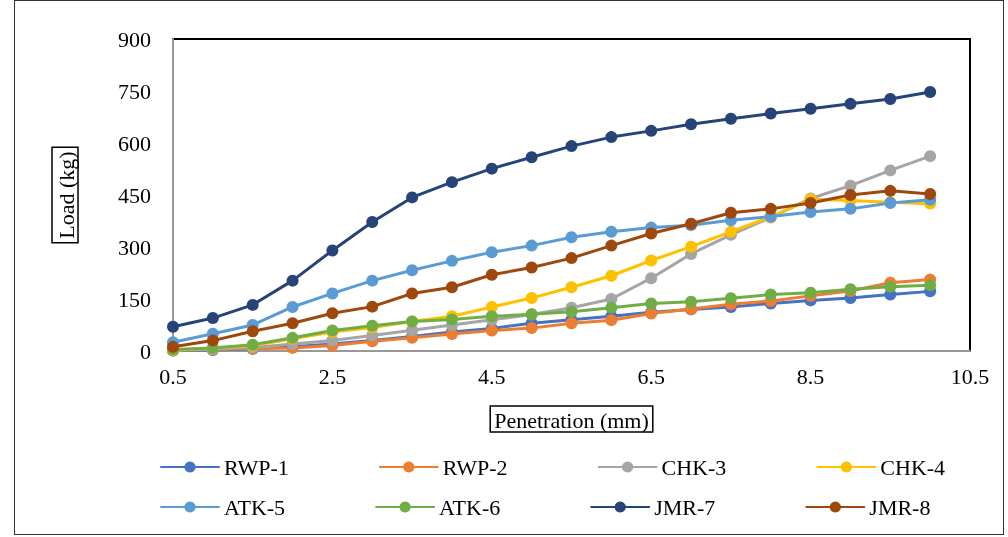 The width and height of the screenshot is (1008, 537). Describe the element at coordinates (134, 299) in the screenshot. I see `y-tick-label: 150` at that location.